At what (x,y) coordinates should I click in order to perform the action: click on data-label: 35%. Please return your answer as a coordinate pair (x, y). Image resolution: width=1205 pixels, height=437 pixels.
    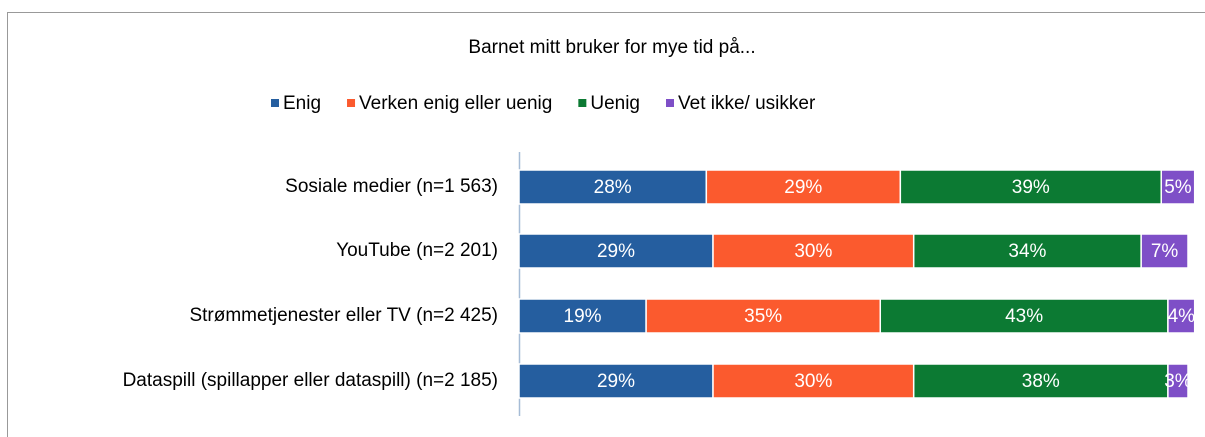
    Looking at the image, I should click on (763, 316).